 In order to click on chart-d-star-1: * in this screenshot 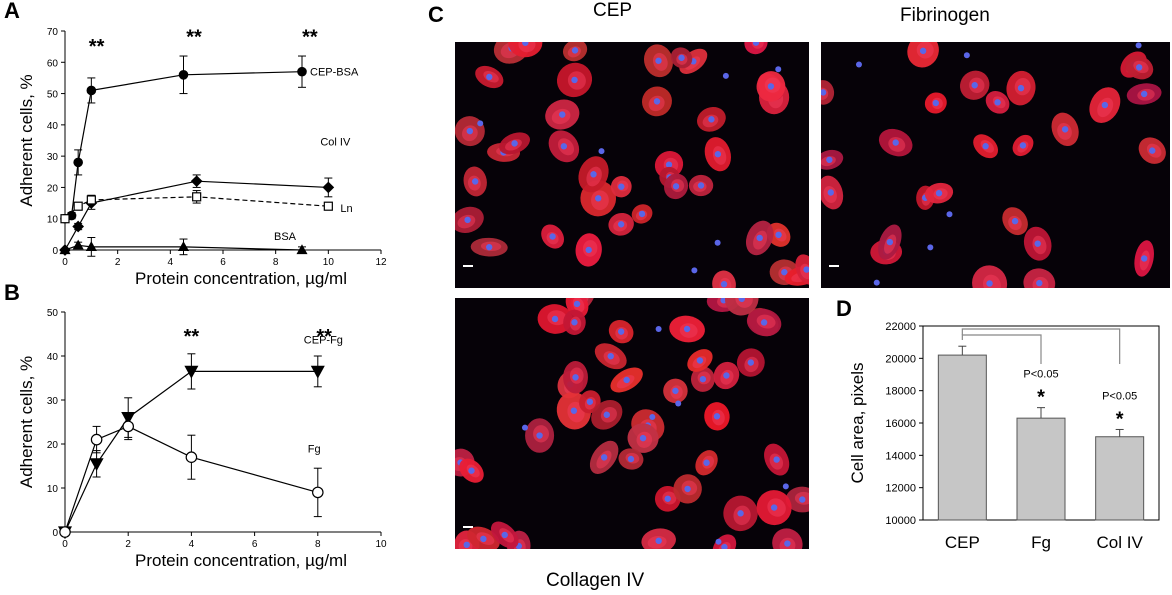, I will do `click(1041, 398)`.